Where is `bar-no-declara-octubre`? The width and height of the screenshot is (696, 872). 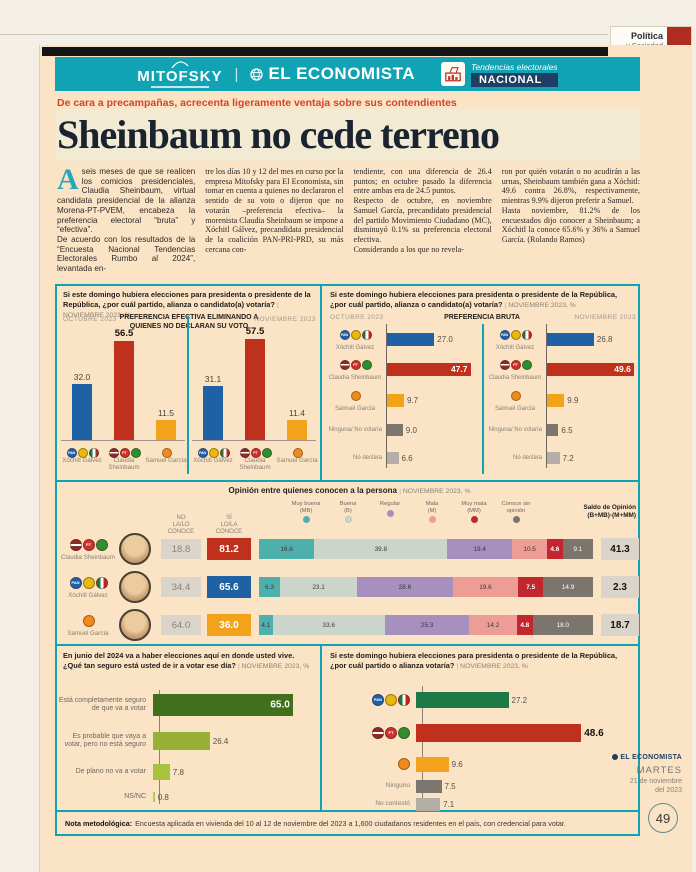 bar-no-declara-octubre is located at coordinates (393, 458).